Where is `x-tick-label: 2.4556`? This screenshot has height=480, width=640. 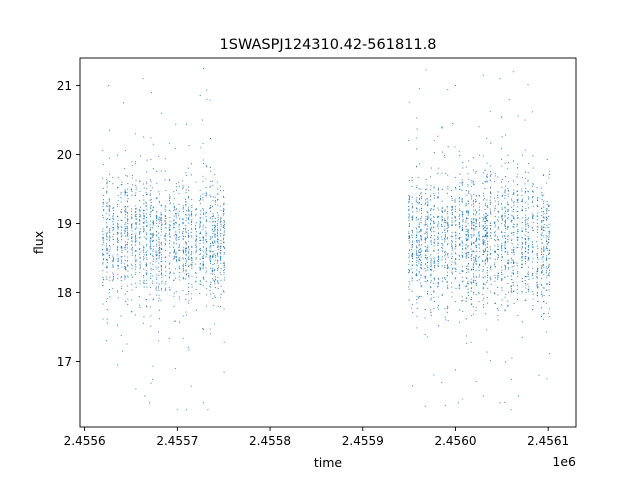
x-tick-label: 2.4556 is located at coordinates (85, 441).